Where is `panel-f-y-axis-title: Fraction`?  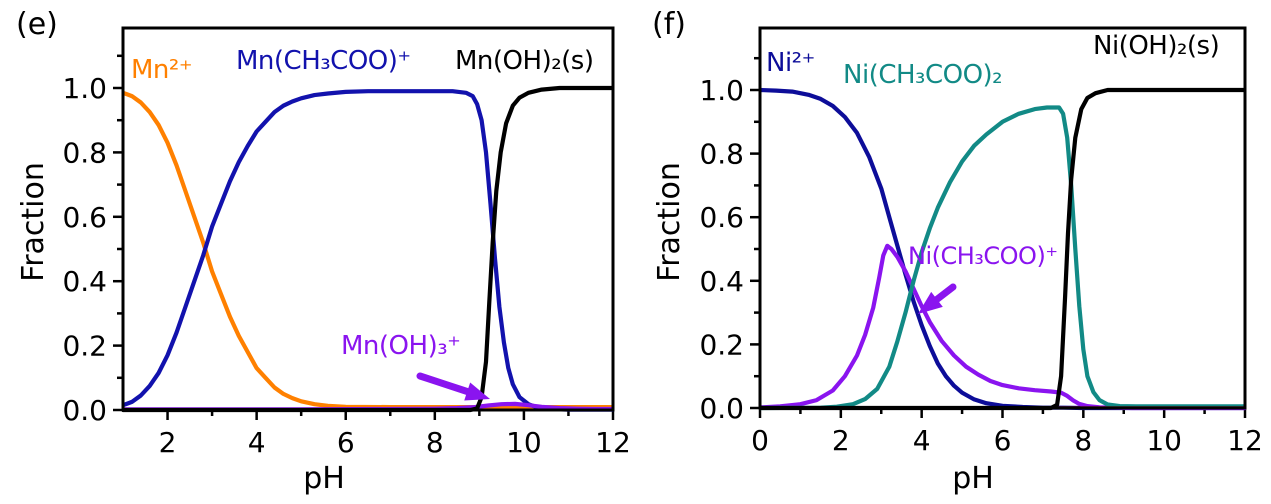 panel-f-y-axis-title: Fraction is located at coordinates (669, 222).